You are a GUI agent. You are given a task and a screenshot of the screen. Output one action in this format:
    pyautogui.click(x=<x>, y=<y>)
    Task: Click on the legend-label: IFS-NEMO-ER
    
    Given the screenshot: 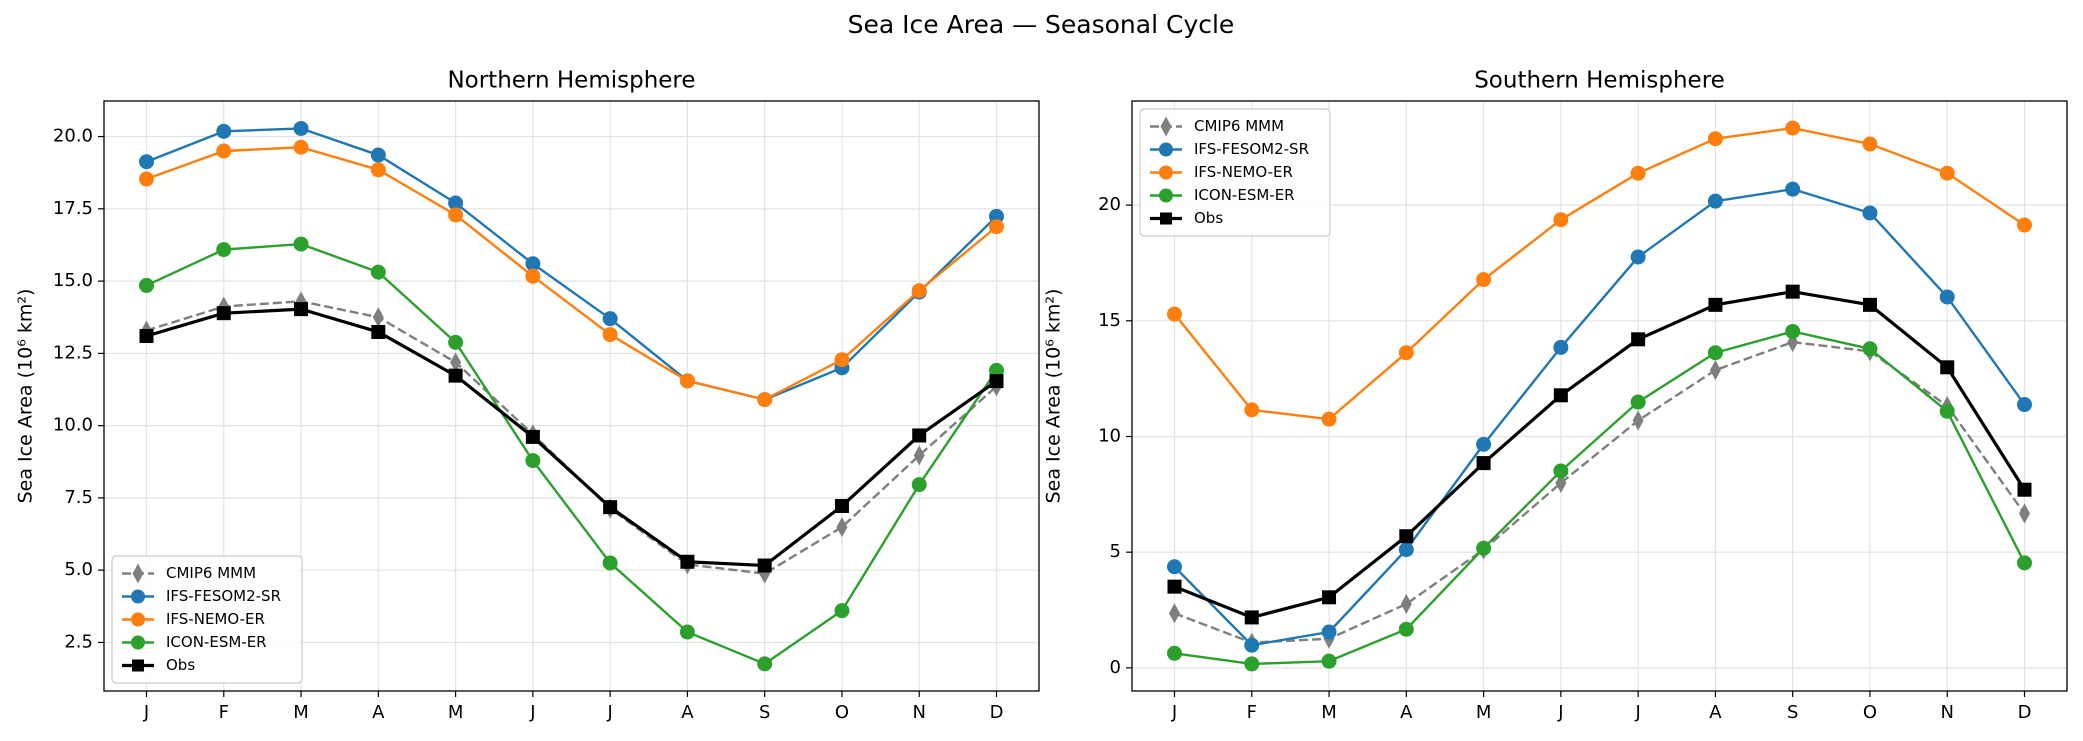 What is the action you would take?
    pyautogui.click(x=215, y=619)
    